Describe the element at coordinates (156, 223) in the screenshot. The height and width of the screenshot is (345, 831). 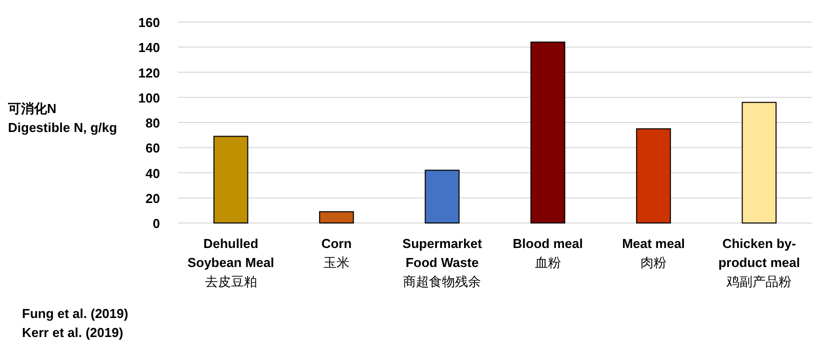
I see `y-tick-label: 0` at that location.